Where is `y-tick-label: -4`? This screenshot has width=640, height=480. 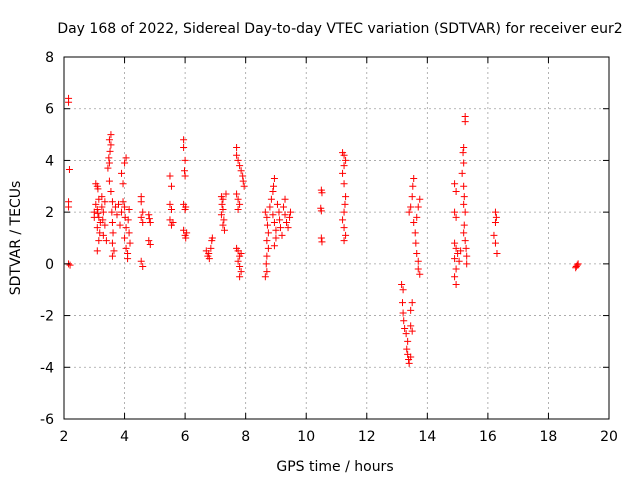 y-tick-label: -4 is located at coordinates (47, 368).